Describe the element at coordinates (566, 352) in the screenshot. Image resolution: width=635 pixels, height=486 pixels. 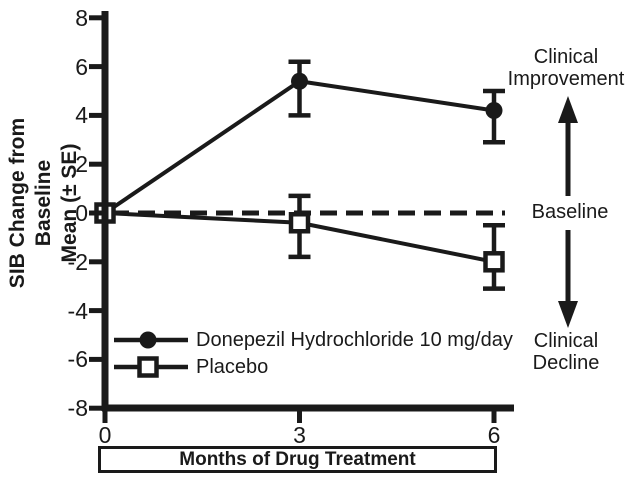
I see `annotation-clinical-decline: Clinical Decline` at that location.